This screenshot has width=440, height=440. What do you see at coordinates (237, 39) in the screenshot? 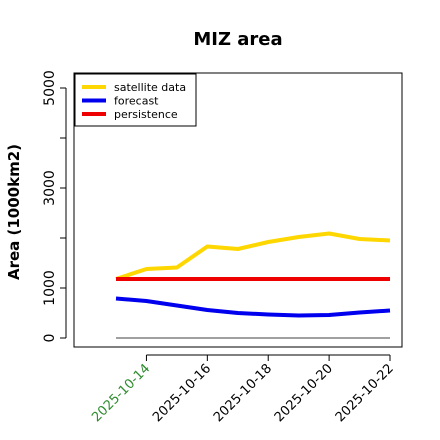
I see `chart-title: MIZ area` at bounding box center [237, 39].